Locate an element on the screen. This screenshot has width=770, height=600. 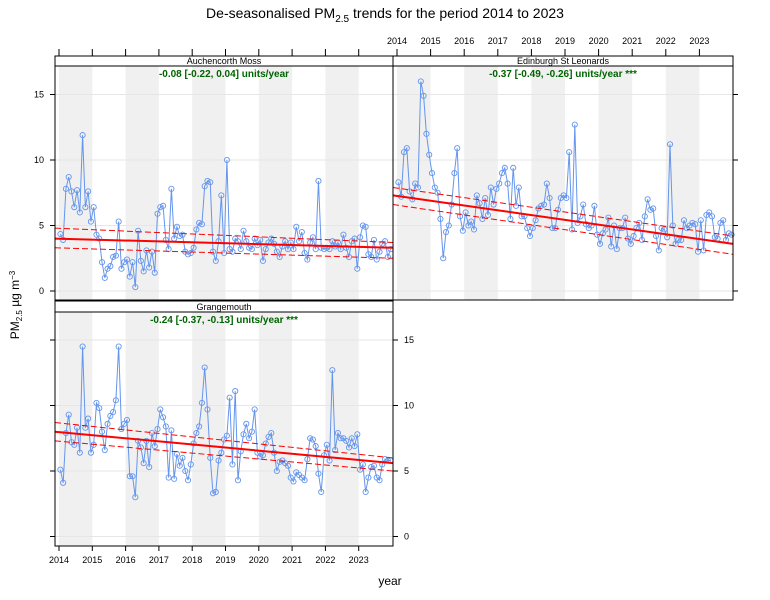
panel-title: Auchencorth Moss is located at coordinates (224, 61).